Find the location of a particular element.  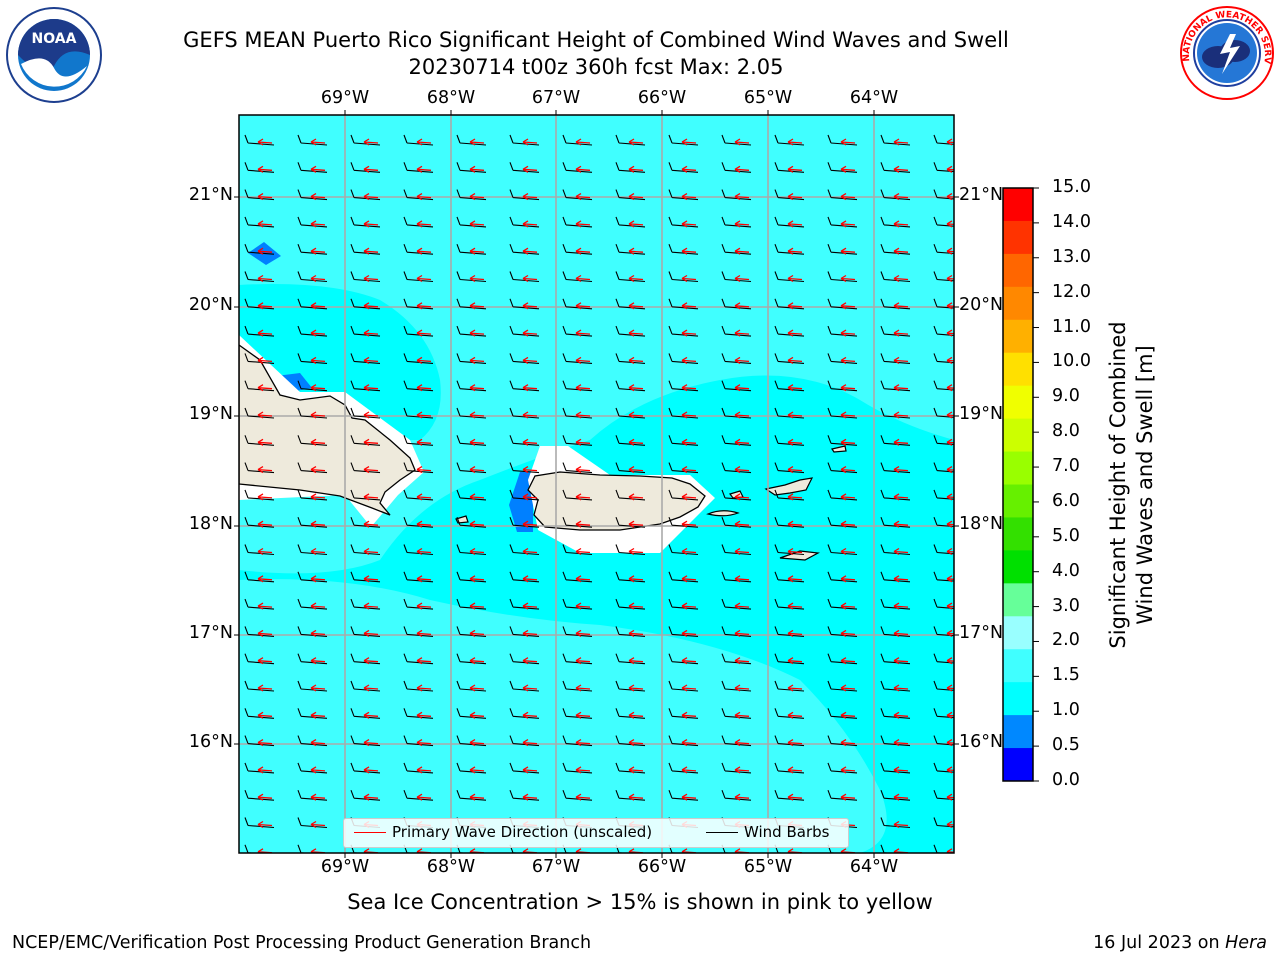

noaa-logo-text: NOAA is located at coordinates (54, 39).